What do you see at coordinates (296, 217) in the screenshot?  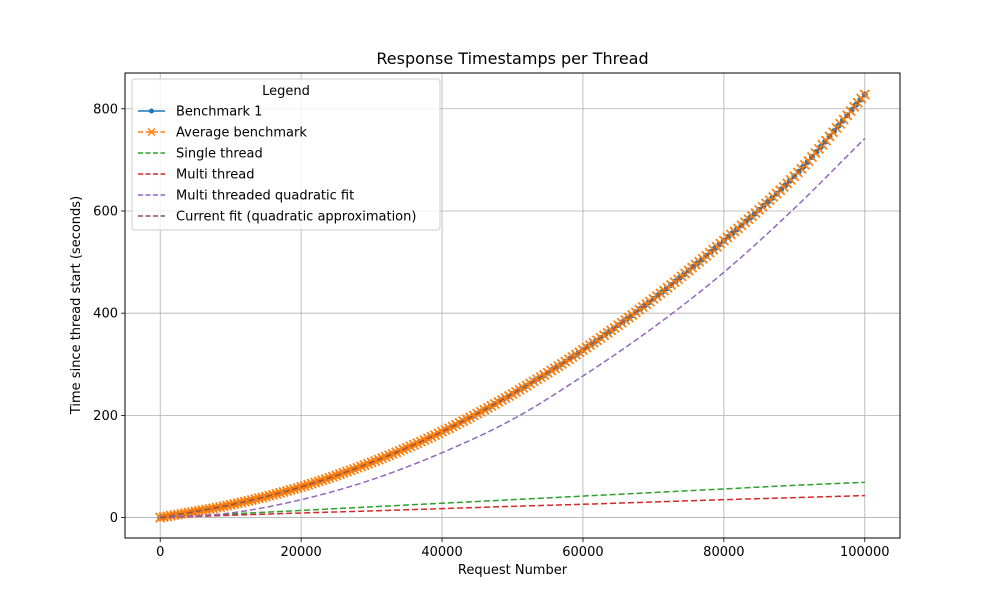 I see `legend-label: Current fit (quadratic approximation)` at bounding box center [296, 217].